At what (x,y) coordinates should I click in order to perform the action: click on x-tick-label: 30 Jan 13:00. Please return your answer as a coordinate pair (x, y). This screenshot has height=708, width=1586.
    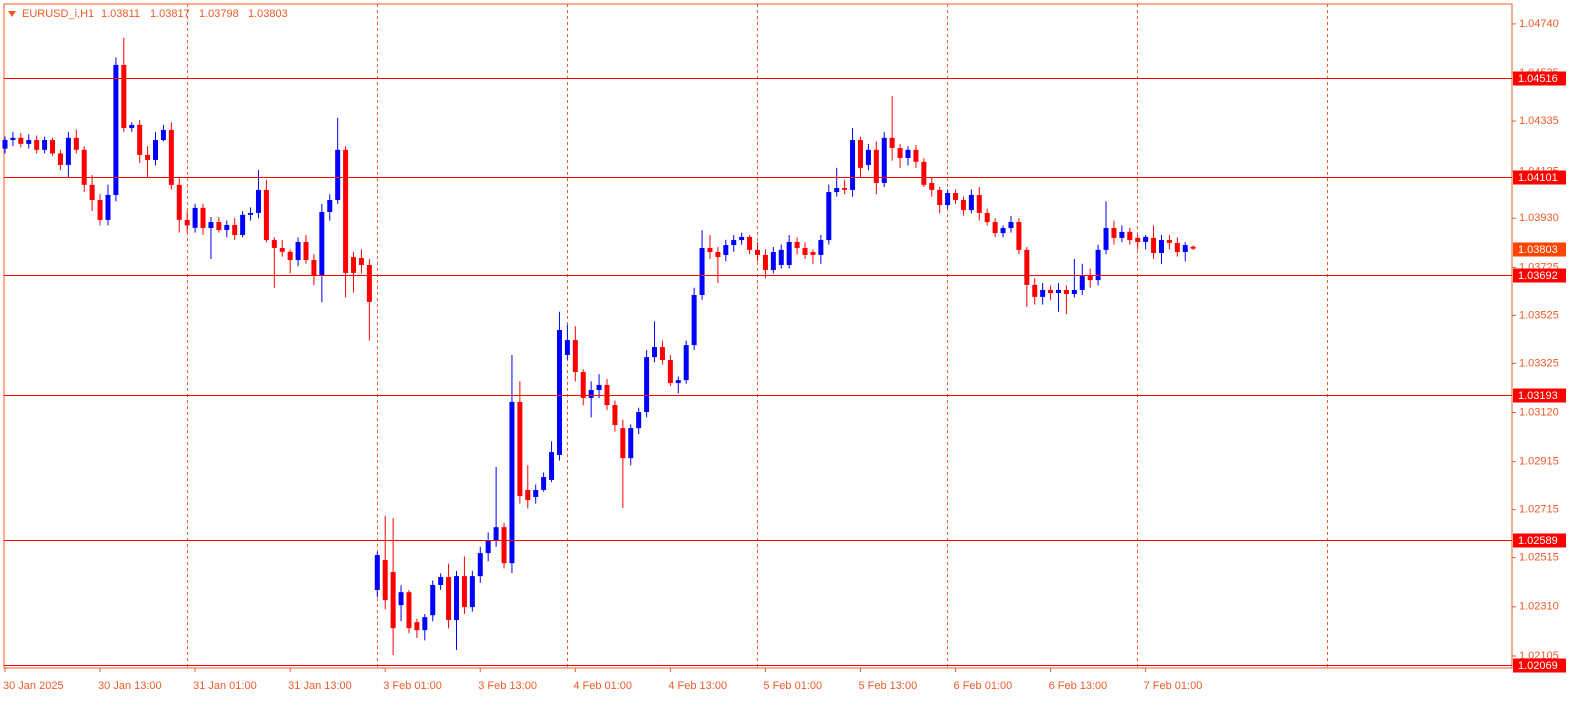
    Looking at the image, I should click on (130, 686).